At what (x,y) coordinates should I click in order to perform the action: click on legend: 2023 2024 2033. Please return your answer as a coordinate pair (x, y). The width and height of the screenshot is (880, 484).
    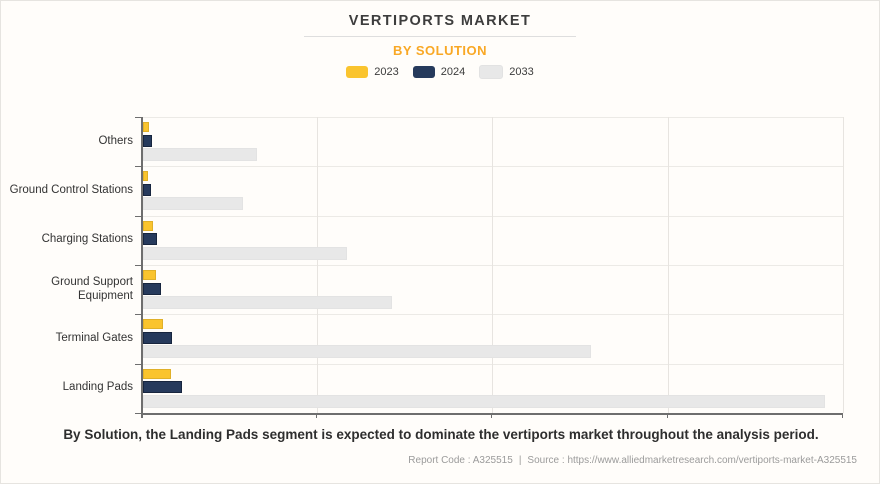
    Looking at the image, I should click on (440, 72).